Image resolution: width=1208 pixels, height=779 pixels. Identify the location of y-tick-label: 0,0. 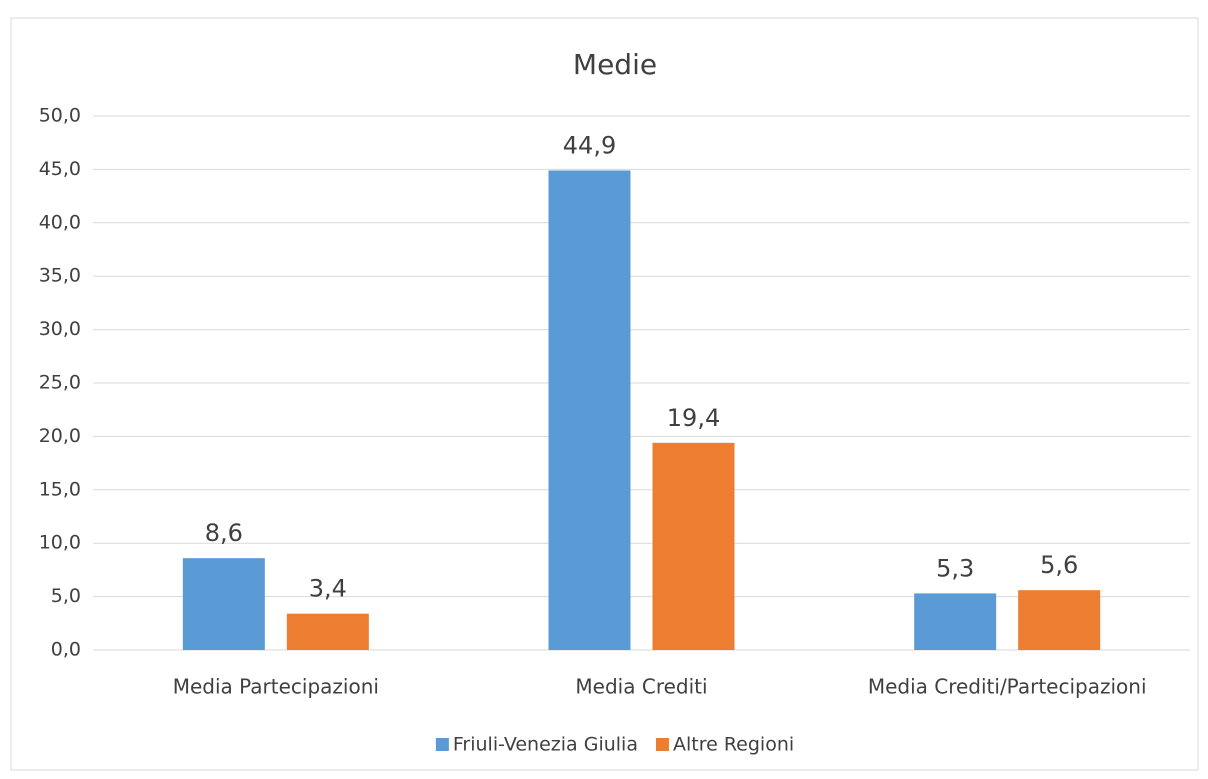
(66, 650).